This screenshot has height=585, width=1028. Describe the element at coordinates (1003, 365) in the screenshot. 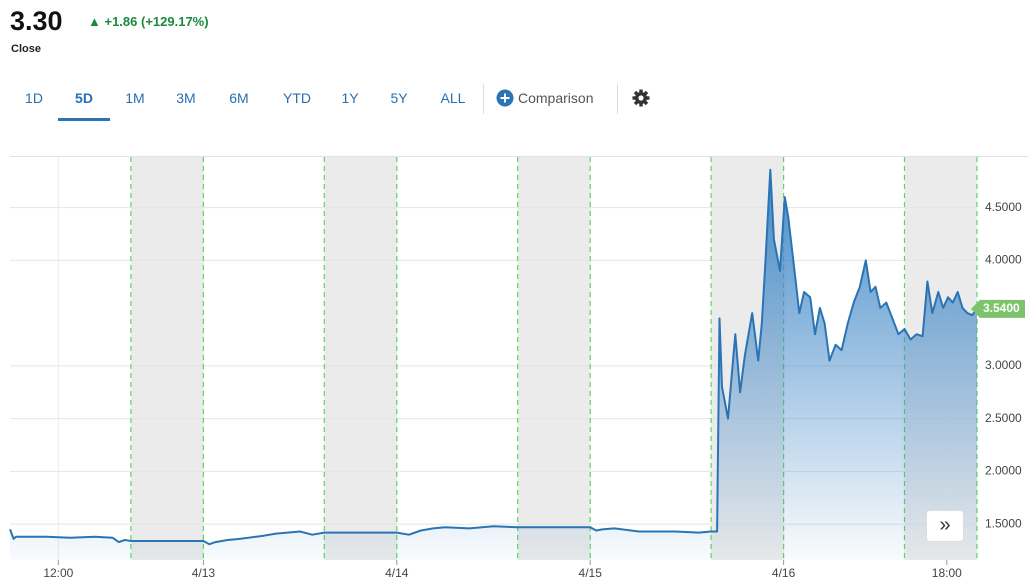

I see `y-tick-label: 3.0000` at that location.